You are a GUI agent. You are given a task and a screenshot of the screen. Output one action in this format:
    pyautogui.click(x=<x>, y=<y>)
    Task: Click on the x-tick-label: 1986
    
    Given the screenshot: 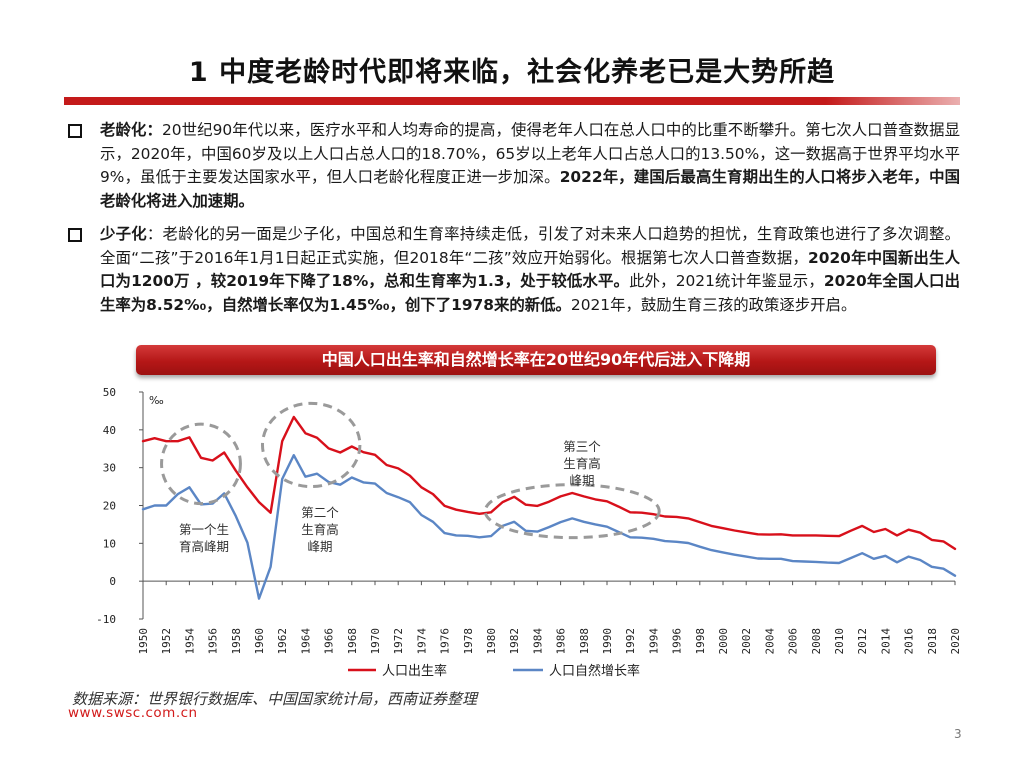 What is the action you would take?
    pyautogui.click(x=561, y=641)
    